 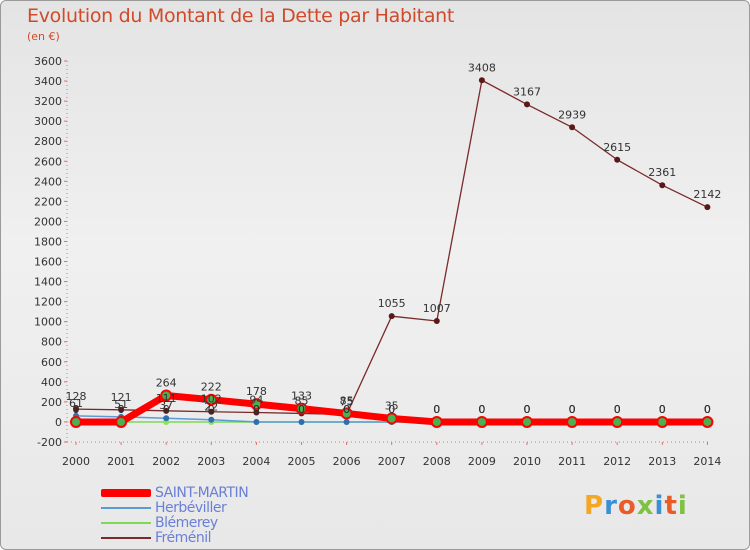 What do you see at coordinates (191, 508) in the screenshot?
I see `legend-label: Herbéviller` at bounding box center [191, 508].